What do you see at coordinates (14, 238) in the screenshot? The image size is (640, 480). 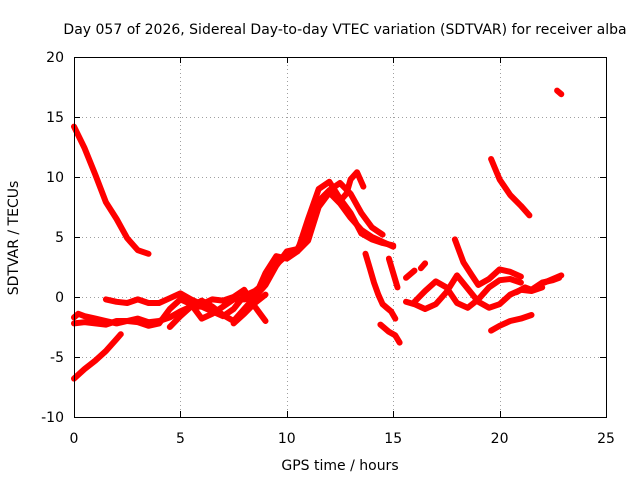 I see `y-axis-label: SDTVAR / TECUs` at bounding box center [14, 238].